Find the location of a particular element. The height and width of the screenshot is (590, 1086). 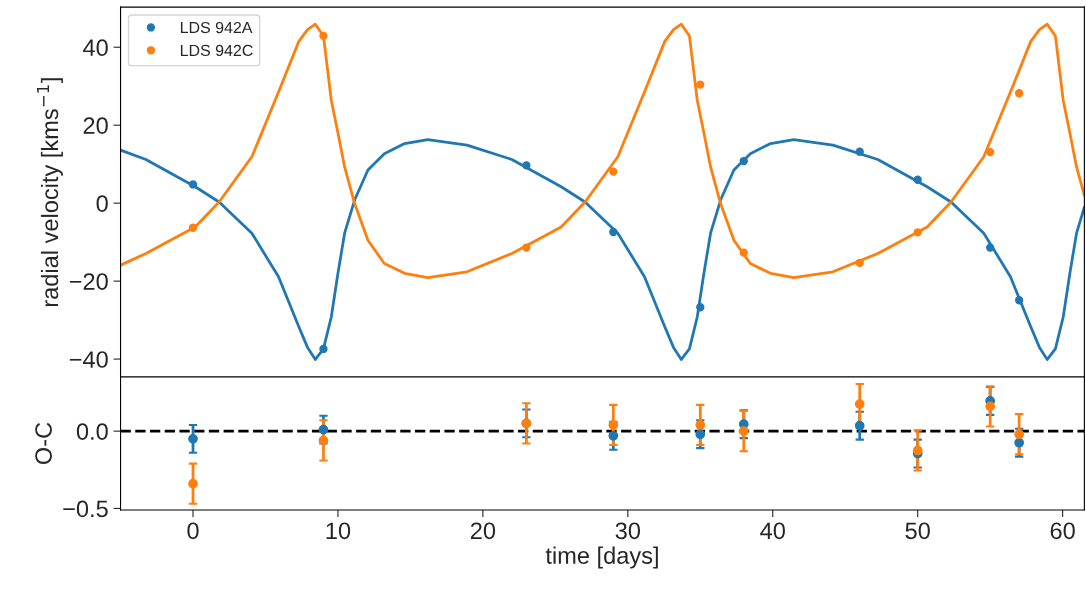

x-axis-title: time [days] is located at coordinates (601, 557).